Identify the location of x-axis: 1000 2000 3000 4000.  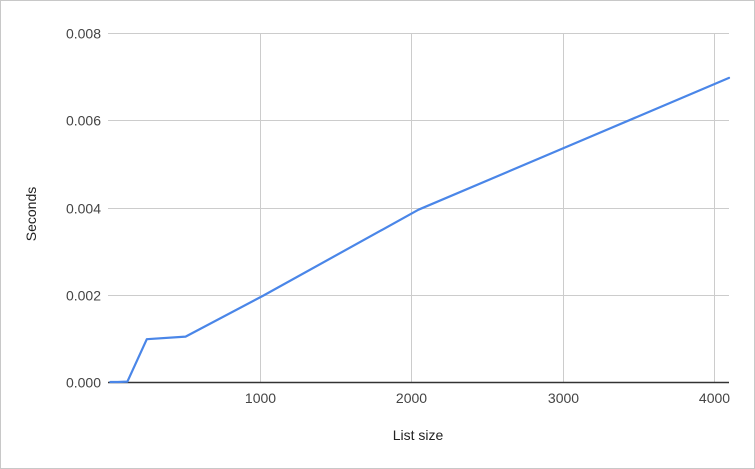
(419, 393).